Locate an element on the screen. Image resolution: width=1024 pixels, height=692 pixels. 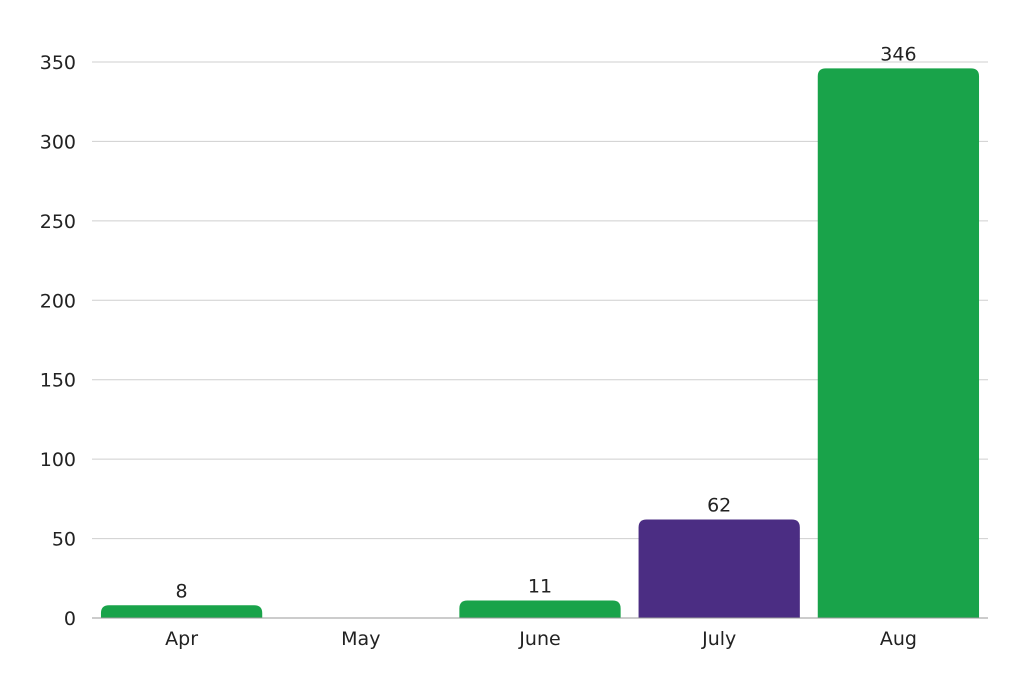
y-tick-label: 150 is located at coordinates (58, 381).